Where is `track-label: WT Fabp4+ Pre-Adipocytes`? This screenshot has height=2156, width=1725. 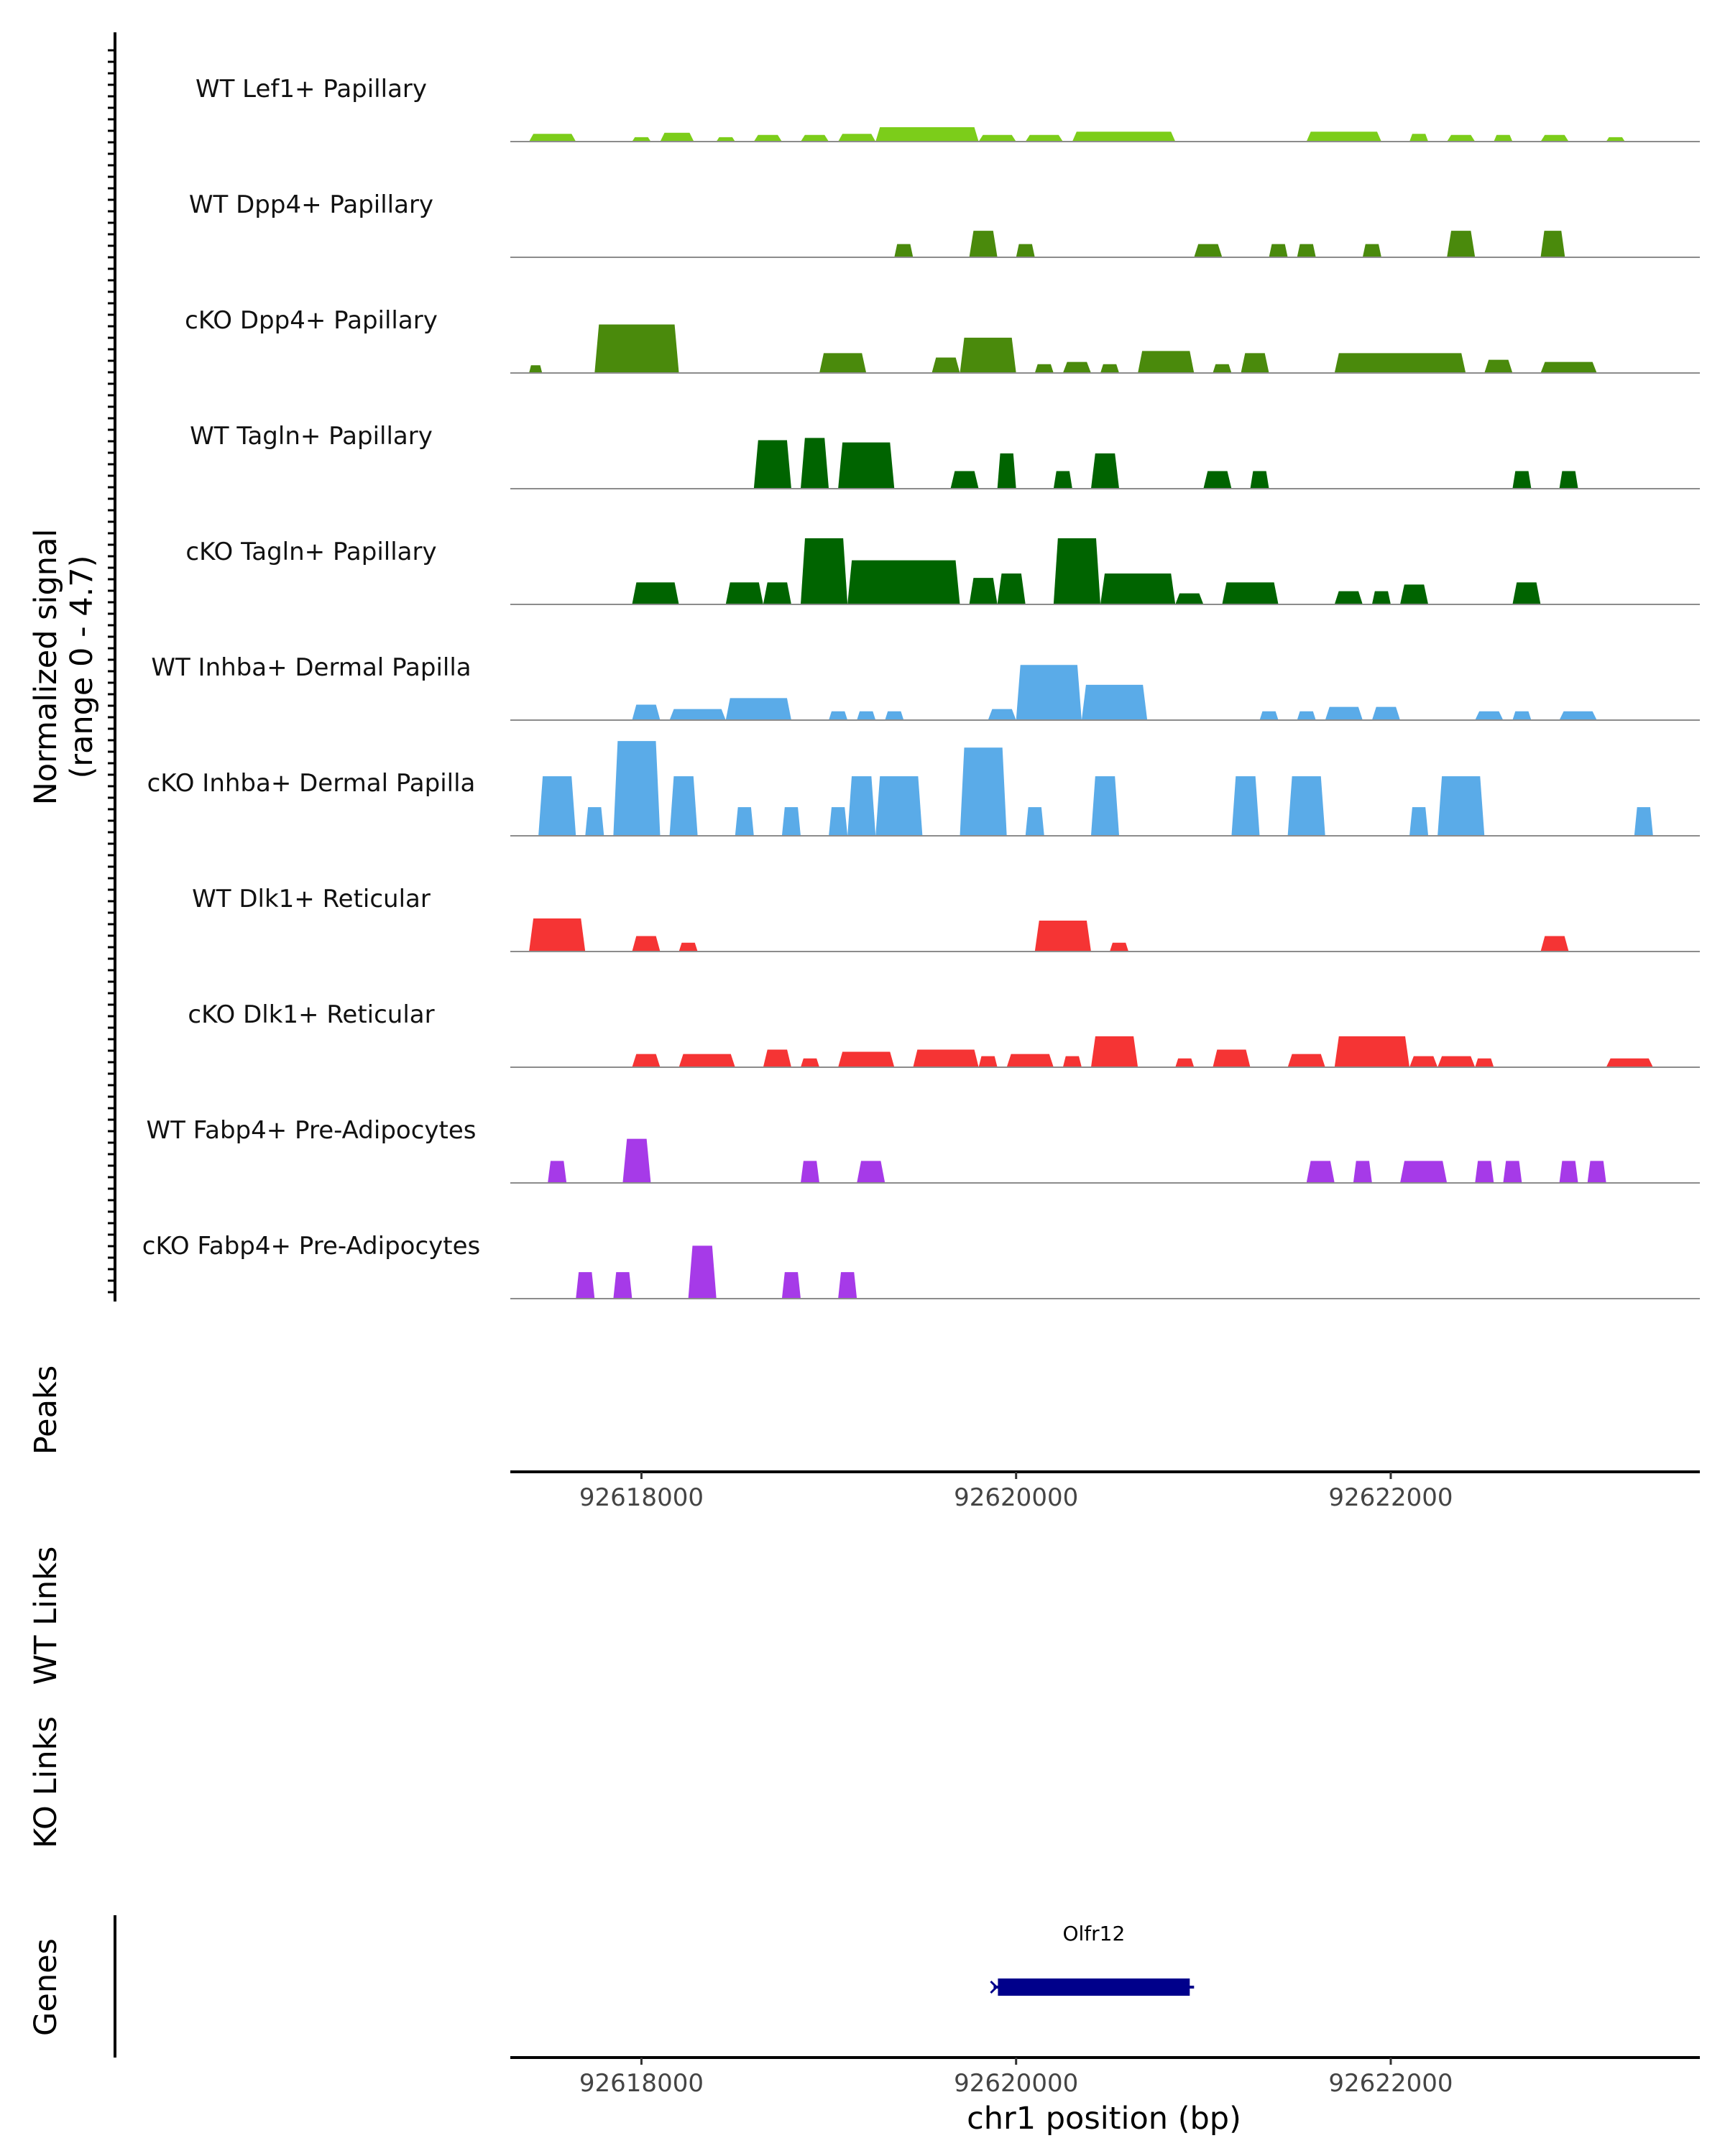 track-label: WT Fabp4+ Pre-Adipocytes is located at coordinates (312, 1130).